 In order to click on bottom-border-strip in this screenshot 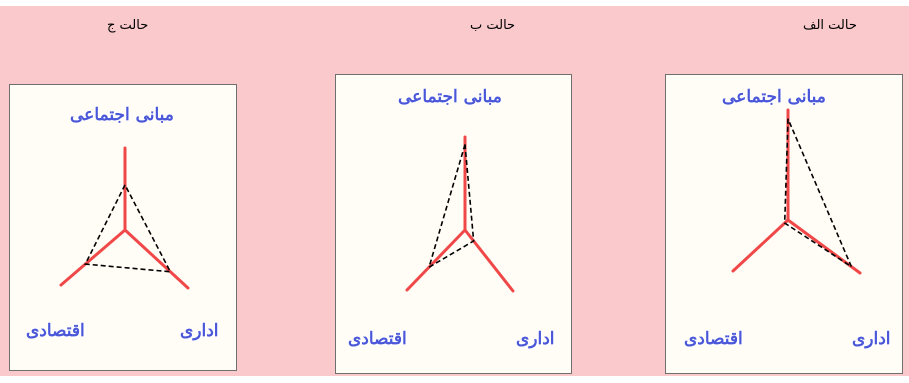, I will do `click(454, 379)`.